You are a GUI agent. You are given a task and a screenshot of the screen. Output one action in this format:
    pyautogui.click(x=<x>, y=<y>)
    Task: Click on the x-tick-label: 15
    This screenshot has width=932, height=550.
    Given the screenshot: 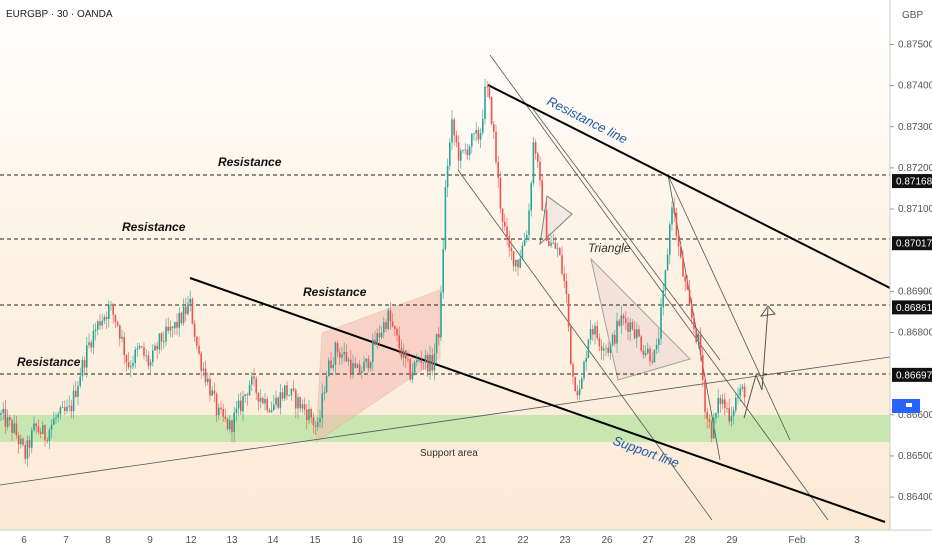 What is the action you would take?
    pyautogui.click(x=315, y=540)
    